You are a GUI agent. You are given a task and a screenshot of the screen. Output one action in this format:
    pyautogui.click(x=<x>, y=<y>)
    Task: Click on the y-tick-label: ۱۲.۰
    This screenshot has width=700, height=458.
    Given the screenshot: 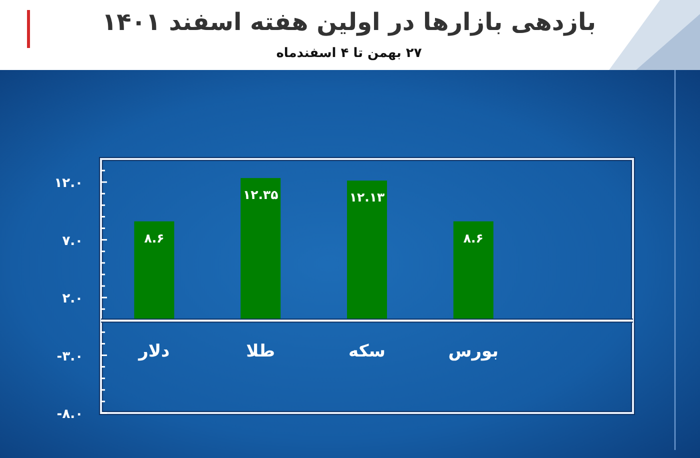 What is the action you would take?
    pyautogui.click(x=68, y=184)
    